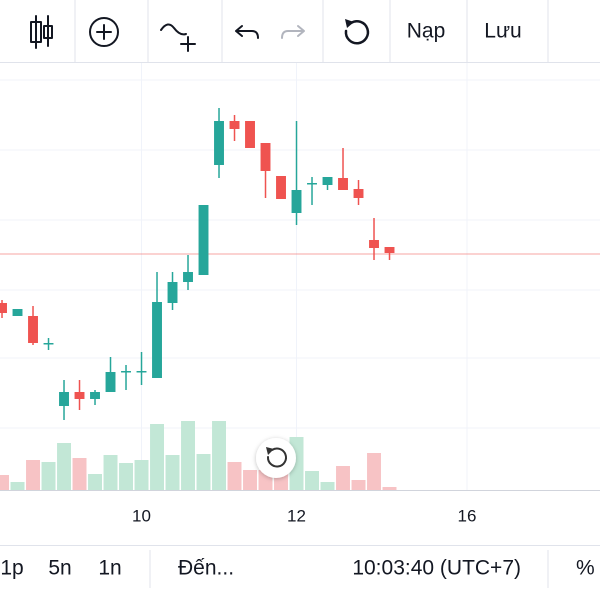 The width and height of the screenshot is (600, 600). Describe the element at coordinates (247, 32) in the screenshot. I see `undo-button` at that location.